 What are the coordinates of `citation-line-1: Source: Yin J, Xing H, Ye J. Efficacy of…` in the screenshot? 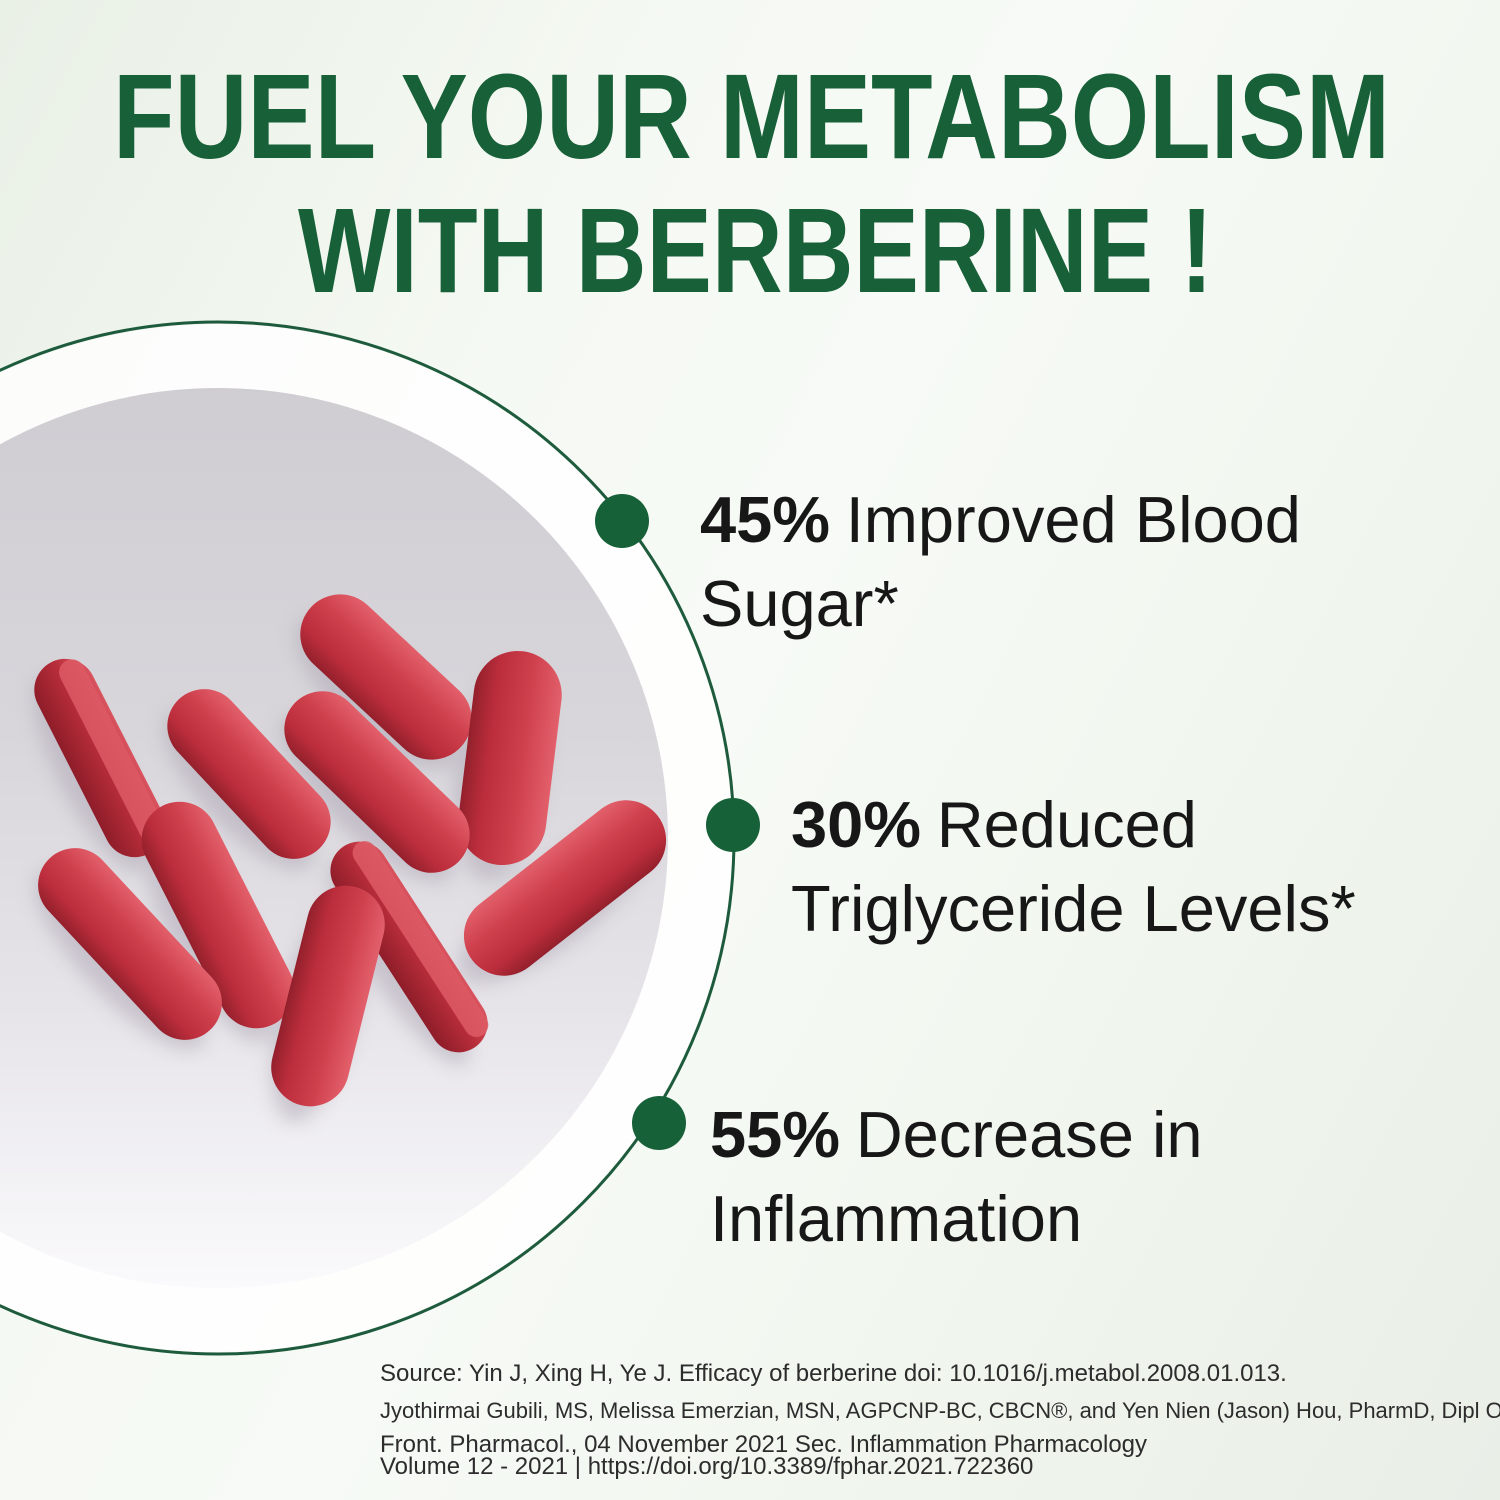 It's located at (833, 1373).